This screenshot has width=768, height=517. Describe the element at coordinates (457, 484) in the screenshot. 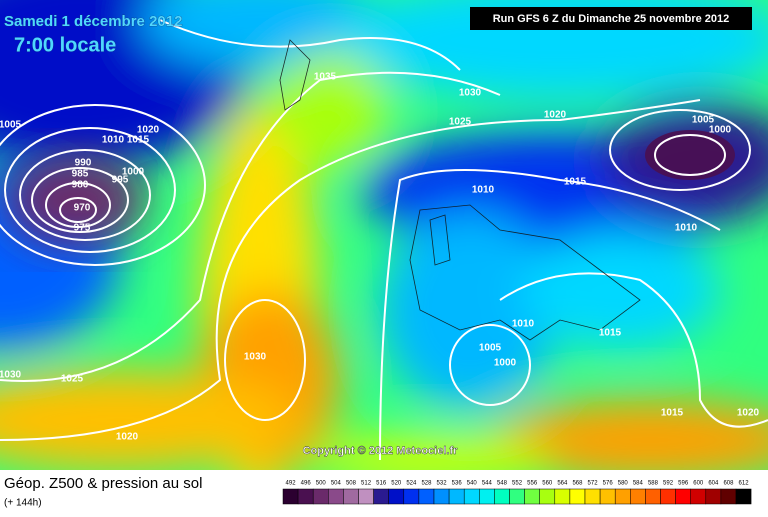

I see `scale-label: 536` at that location.